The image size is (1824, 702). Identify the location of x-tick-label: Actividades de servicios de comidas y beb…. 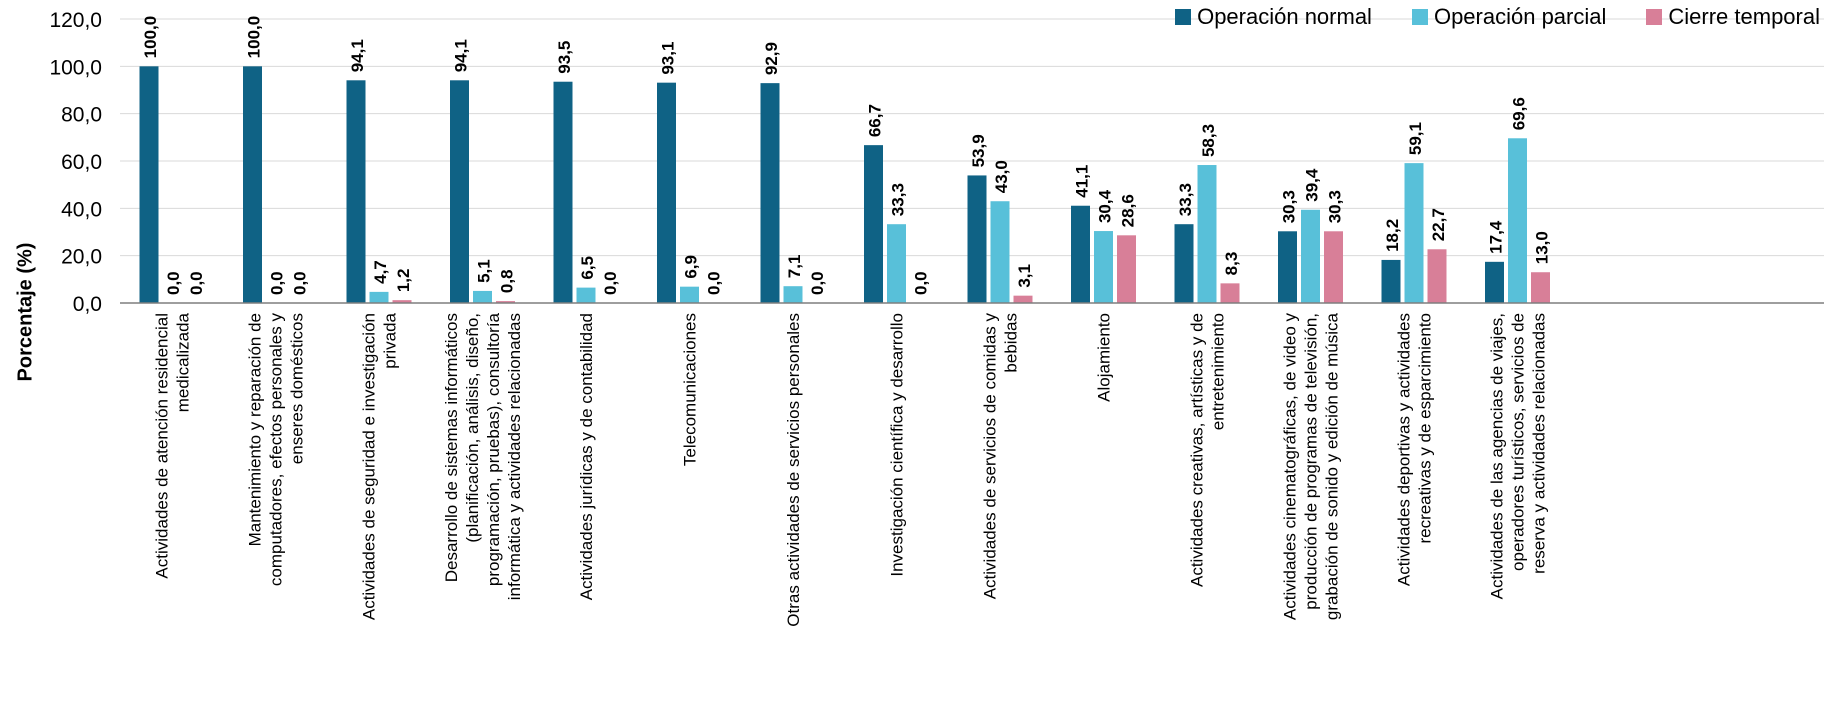
(1001, 456).